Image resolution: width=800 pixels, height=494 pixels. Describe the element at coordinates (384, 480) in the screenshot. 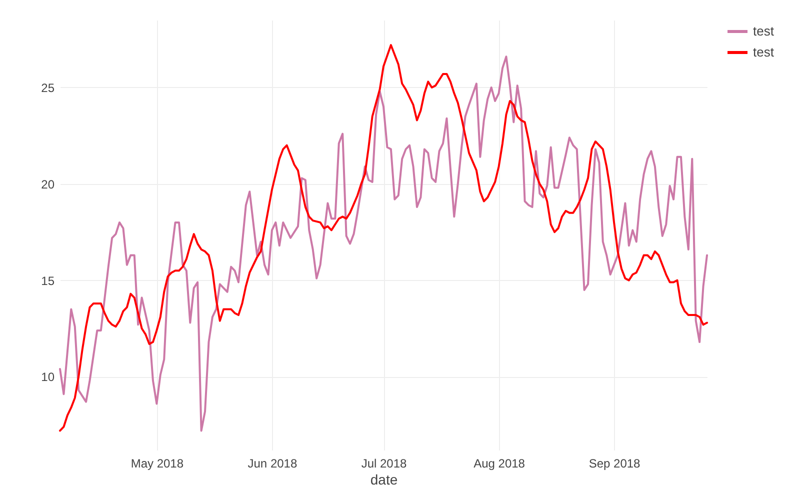

I see `x-axis-title: date` at that location.